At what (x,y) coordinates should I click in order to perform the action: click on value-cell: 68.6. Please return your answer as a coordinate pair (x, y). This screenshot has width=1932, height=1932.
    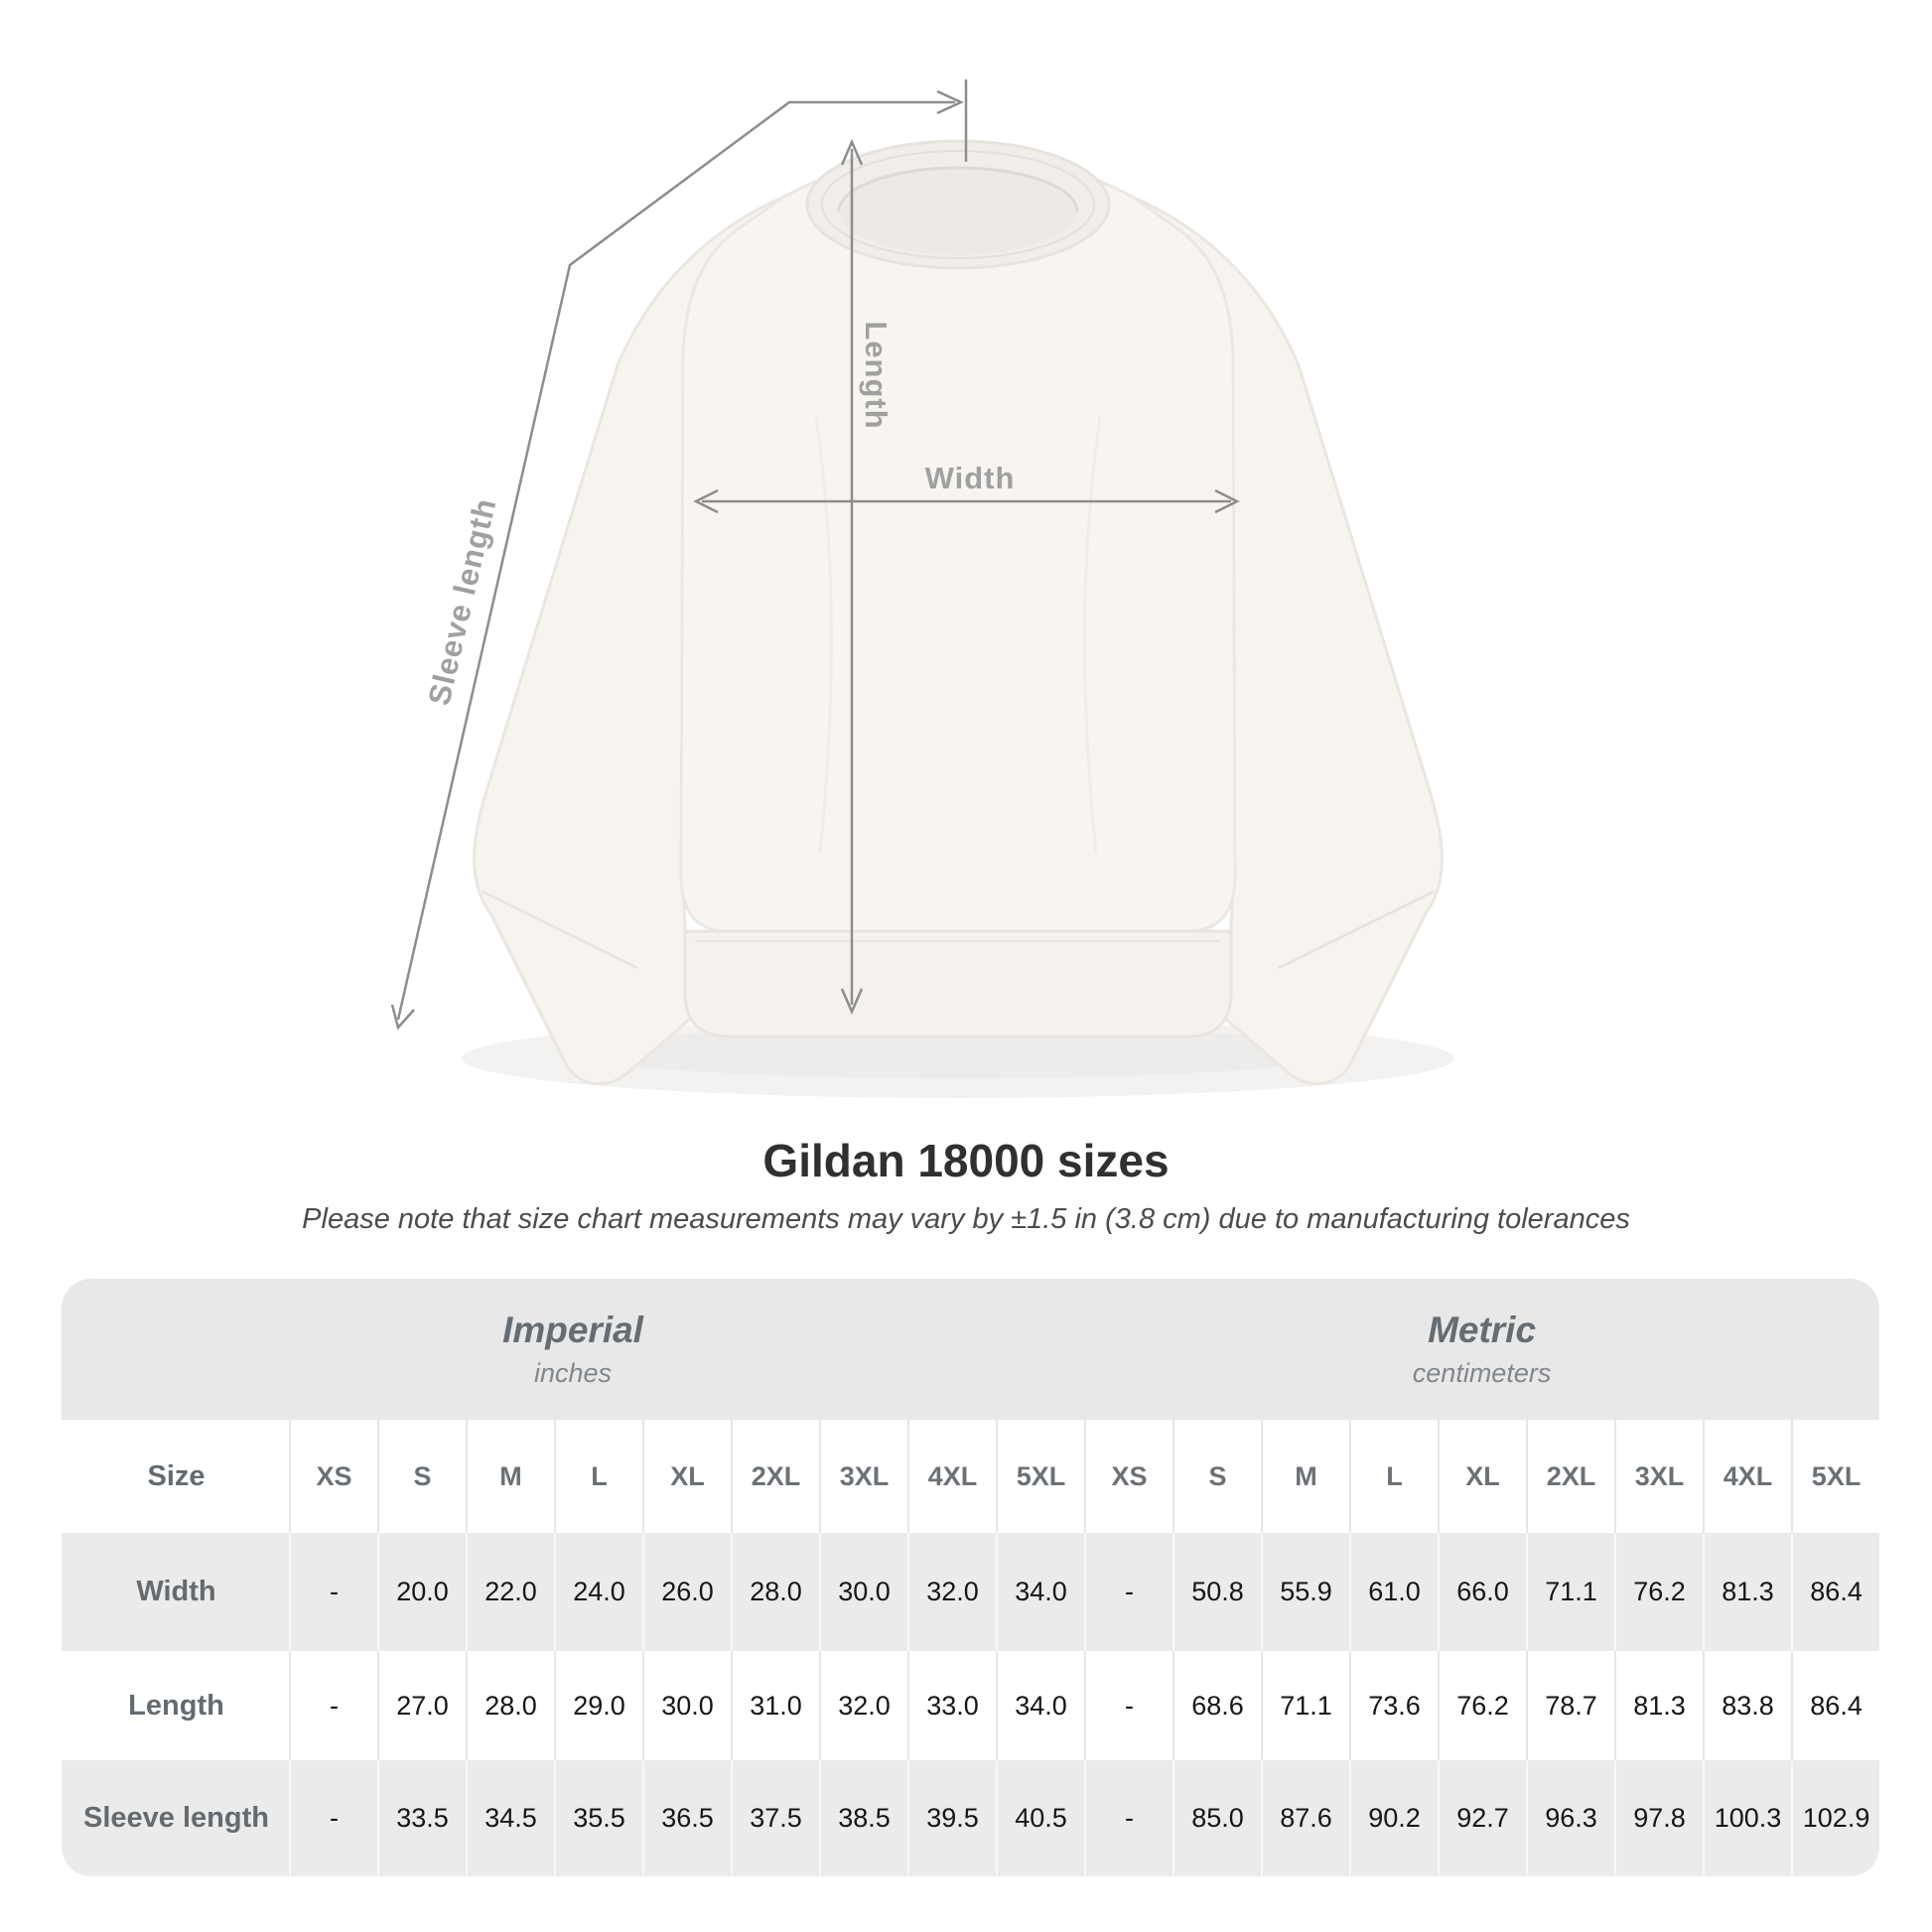
    Looking at the image, I should click on (1217, 1706).